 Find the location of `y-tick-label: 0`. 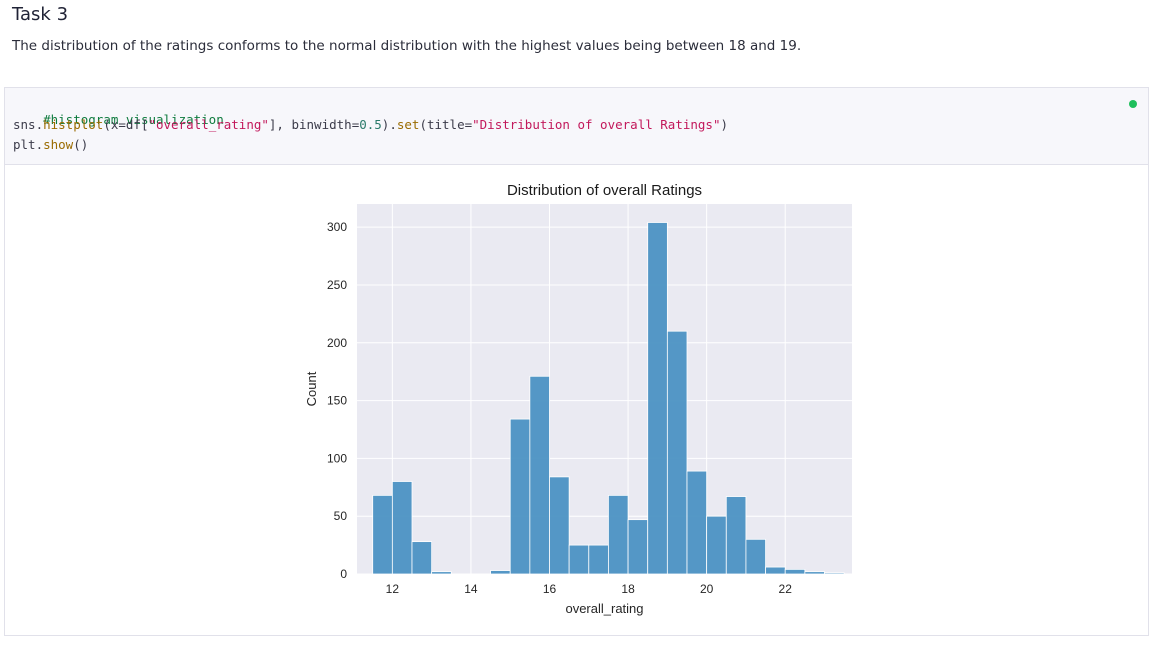

y-tick-label: 0 is located at coordinates (343, 574).